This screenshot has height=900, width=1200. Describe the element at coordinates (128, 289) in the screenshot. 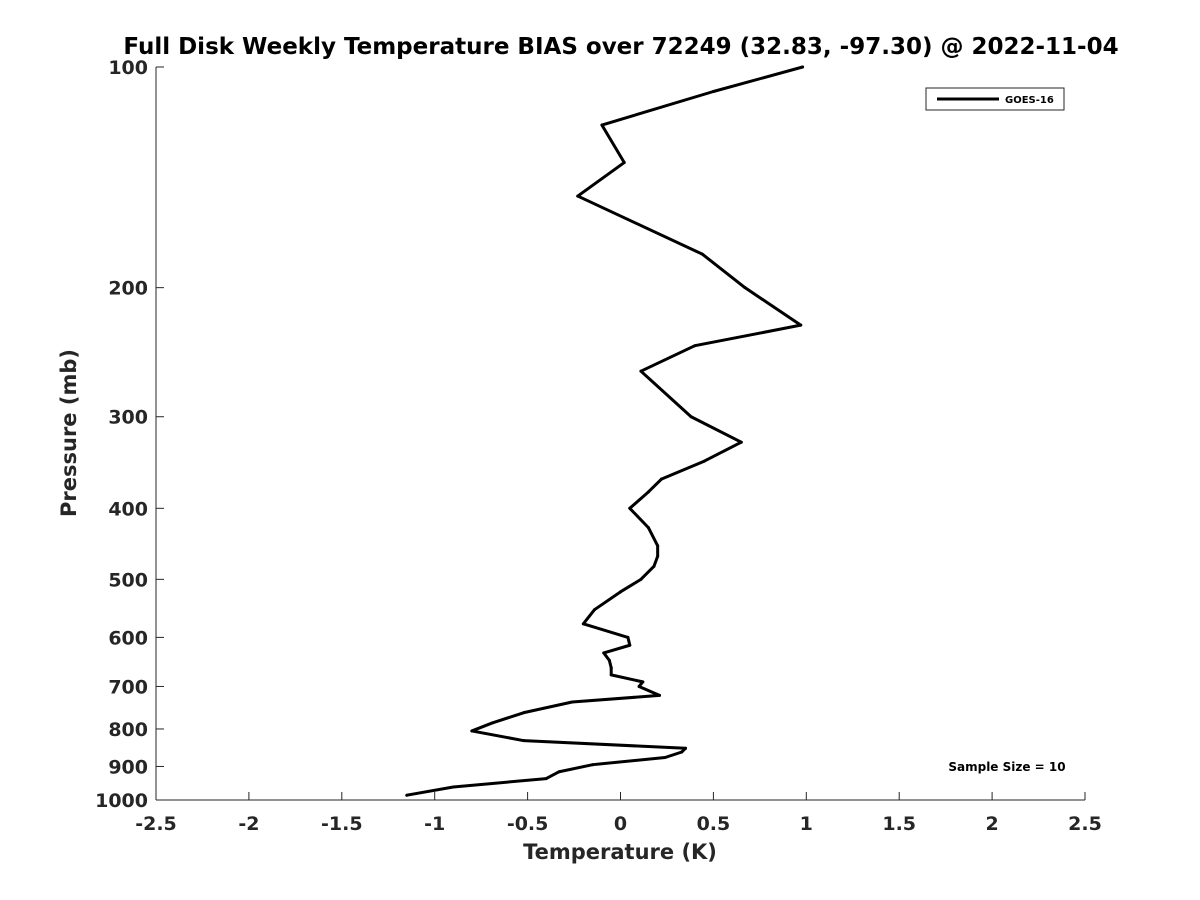

I see `y-tick-label: 200` at that location.